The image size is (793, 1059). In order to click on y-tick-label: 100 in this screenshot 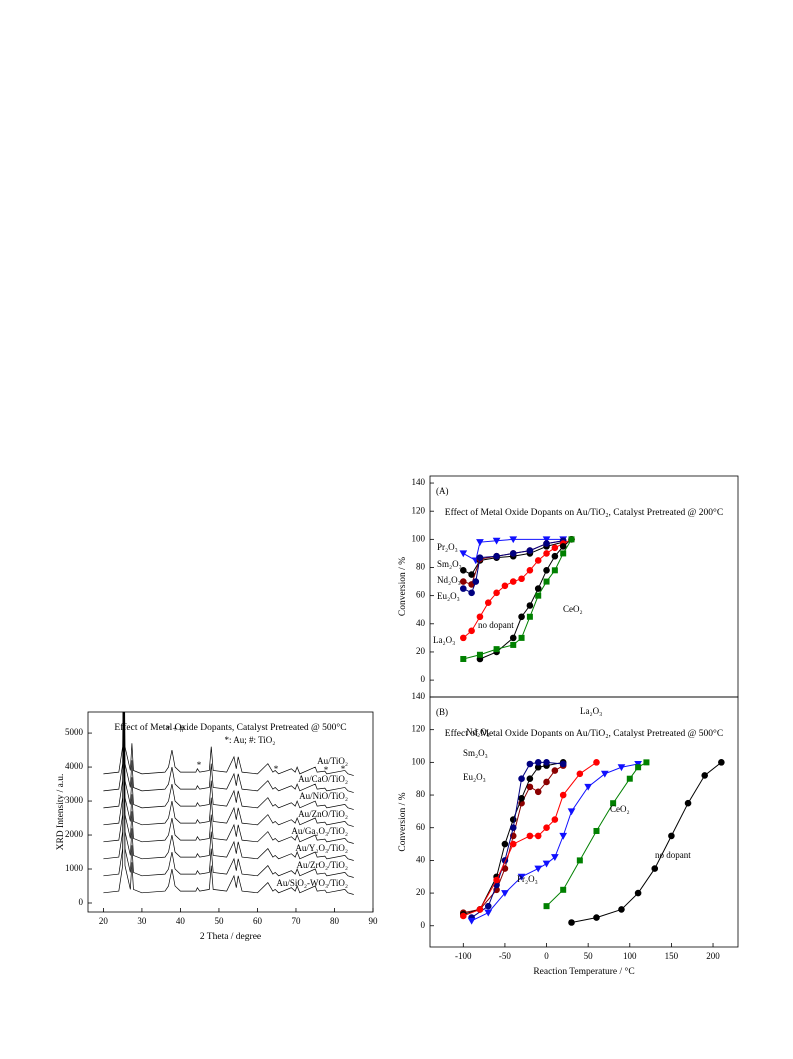, I will do `click(419, 761)`.